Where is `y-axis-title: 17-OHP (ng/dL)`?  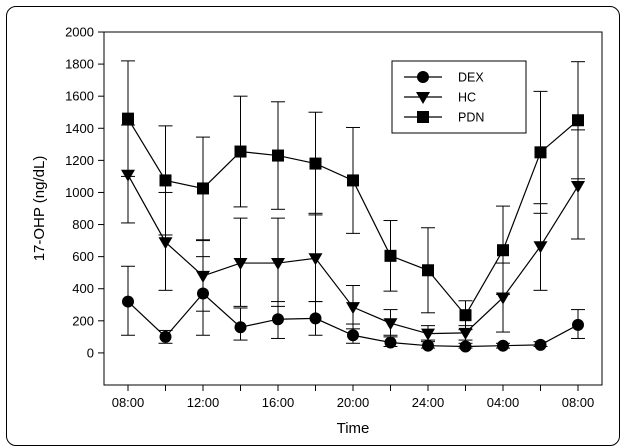 y-axis-title: 17-OHP (ng/dL) is located at coordinates (39, 209).